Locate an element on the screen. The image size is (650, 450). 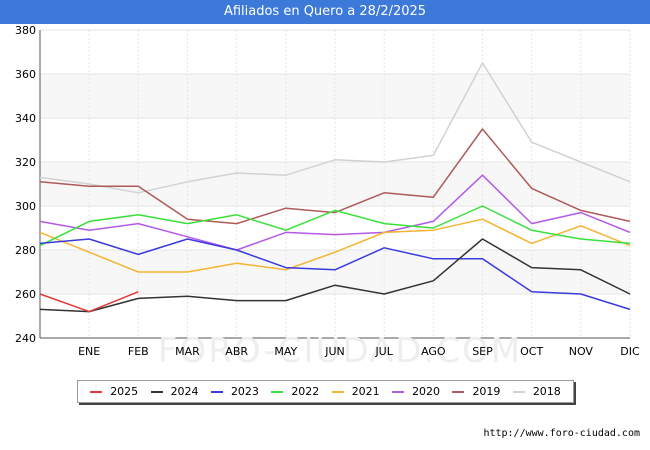
legend-label: 2018 is located at coordinates (546, 391).